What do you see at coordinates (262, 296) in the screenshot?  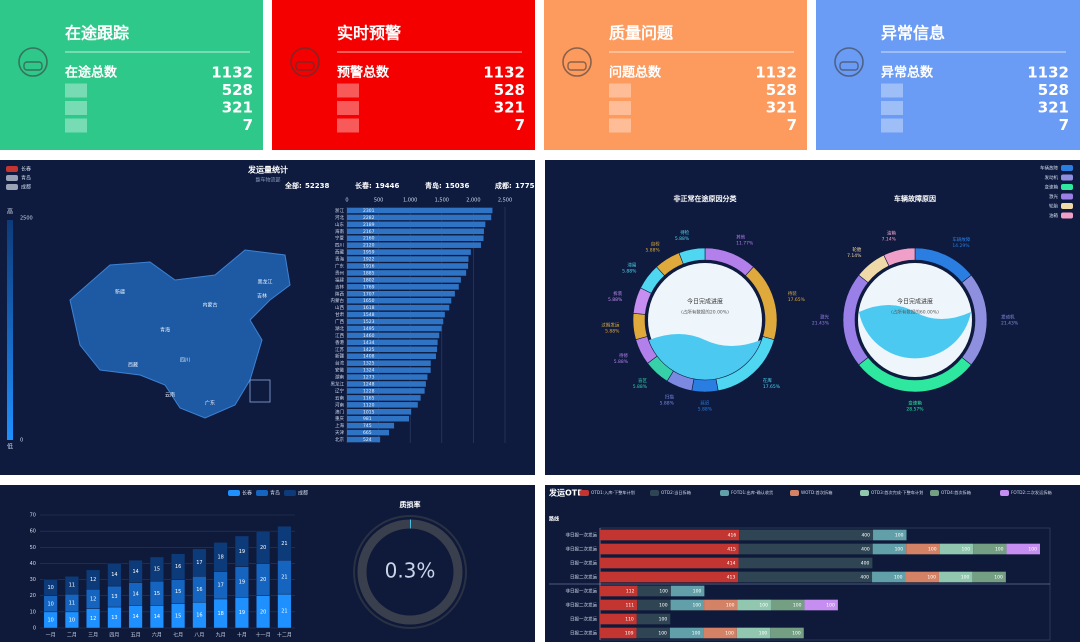 I see `map-label: 吉林` at bounding box center [262, 296].